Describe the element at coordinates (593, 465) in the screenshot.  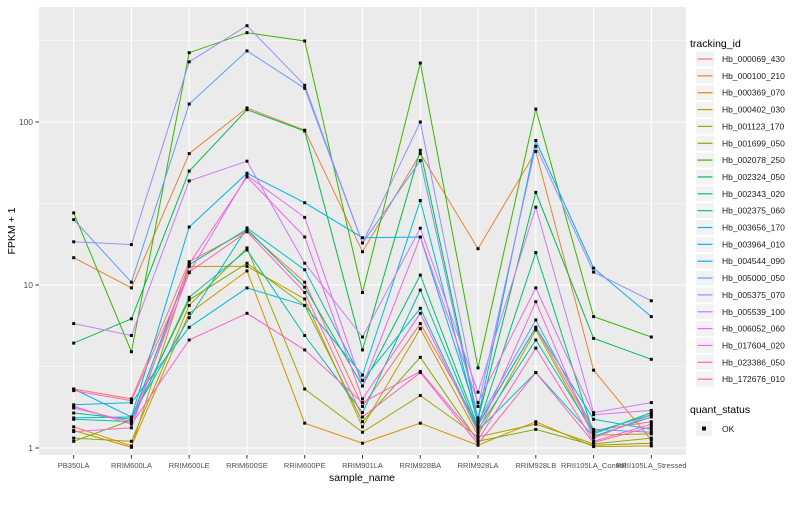
I see `x-tick-label: RRII105LA_Control` at that location.